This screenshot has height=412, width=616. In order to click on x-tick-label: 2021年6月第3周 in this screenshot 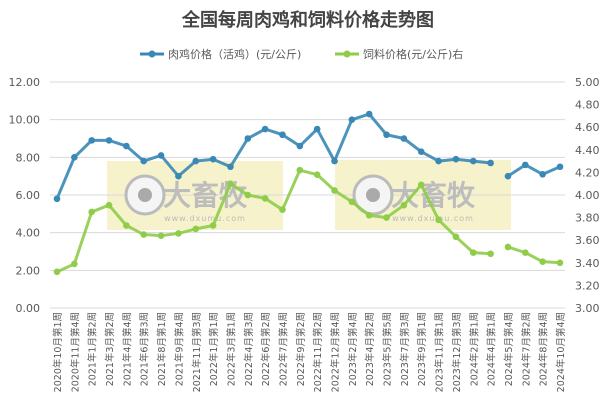, I will do `click(145, 349)`.